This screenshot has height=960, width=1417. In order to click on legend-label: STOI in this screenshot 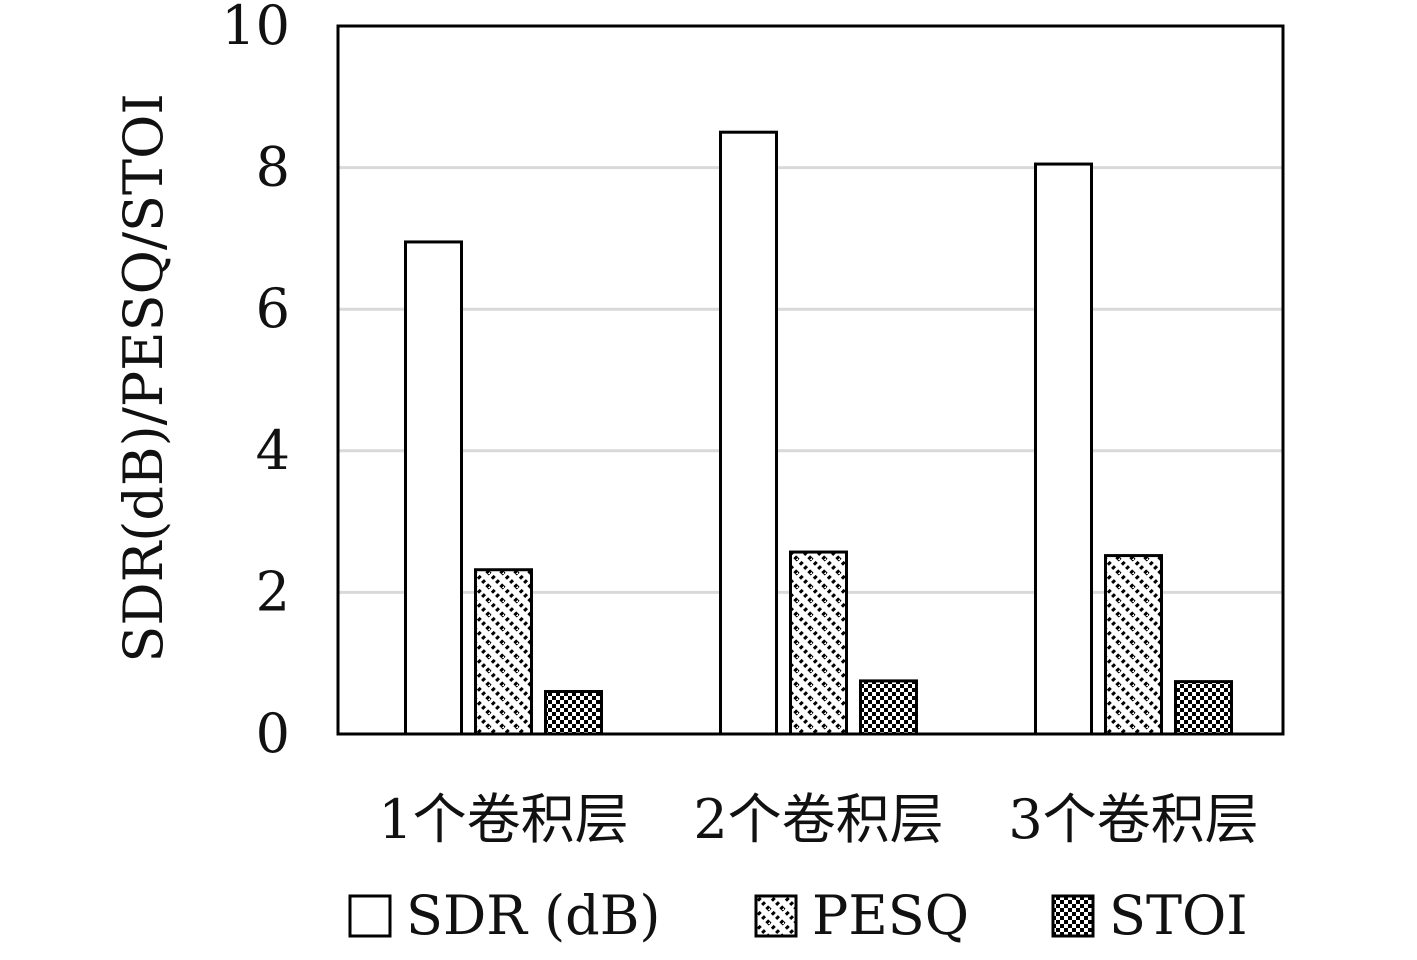, I will do `click(1178, 915)`.